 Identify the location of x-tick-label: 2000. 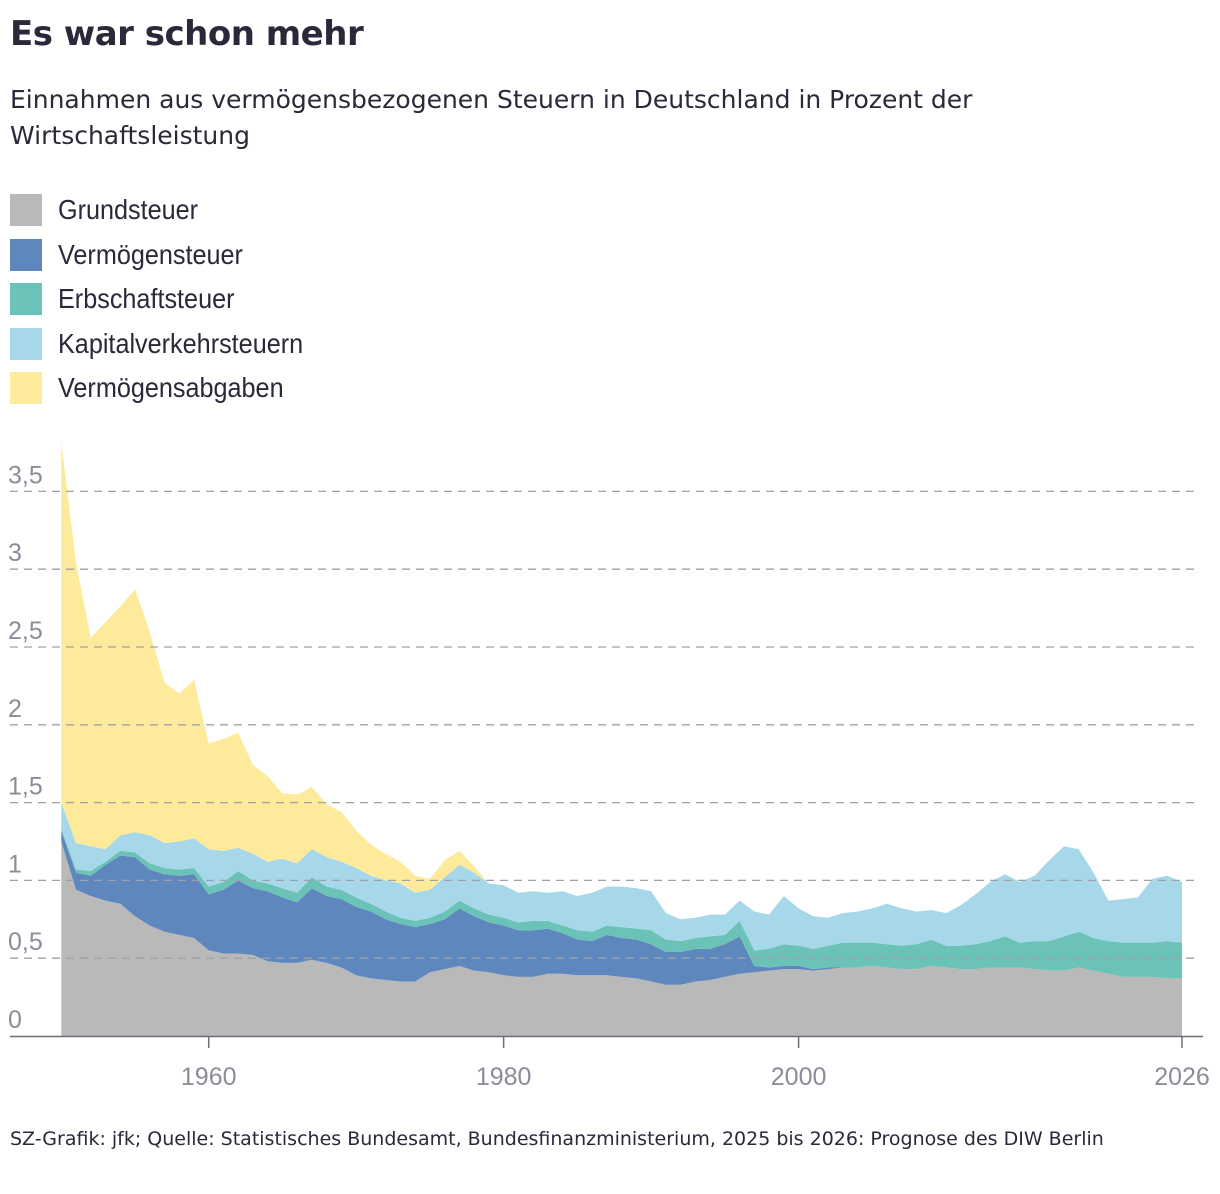
(799, 1077).